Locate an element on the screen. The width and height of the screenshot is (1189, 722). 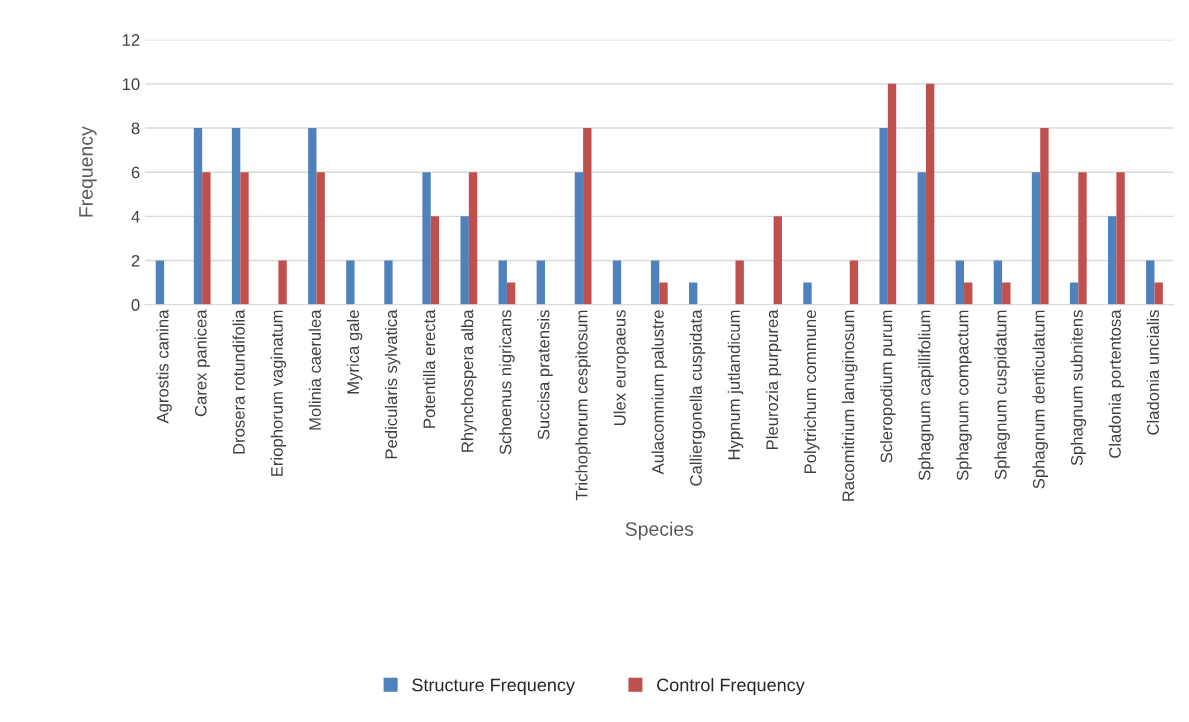
x-tick-label: Trichophorum cespitosum is located at coordinates (583, 405).